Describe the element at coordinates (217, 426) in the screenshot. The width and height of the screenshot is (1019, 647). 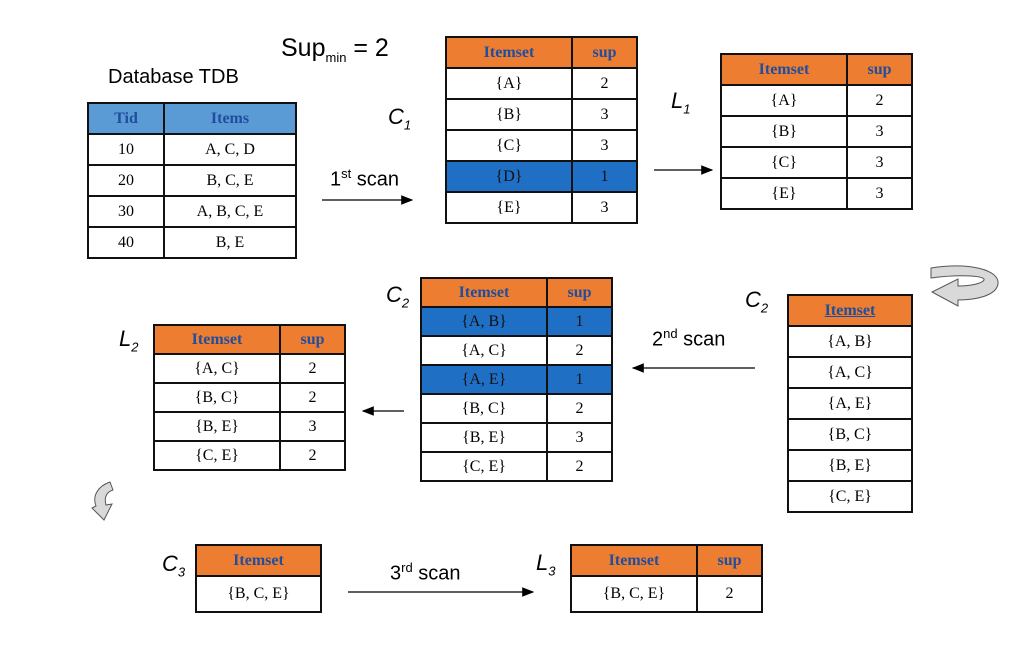
I see `l2-cell: {B, E}` at that location.